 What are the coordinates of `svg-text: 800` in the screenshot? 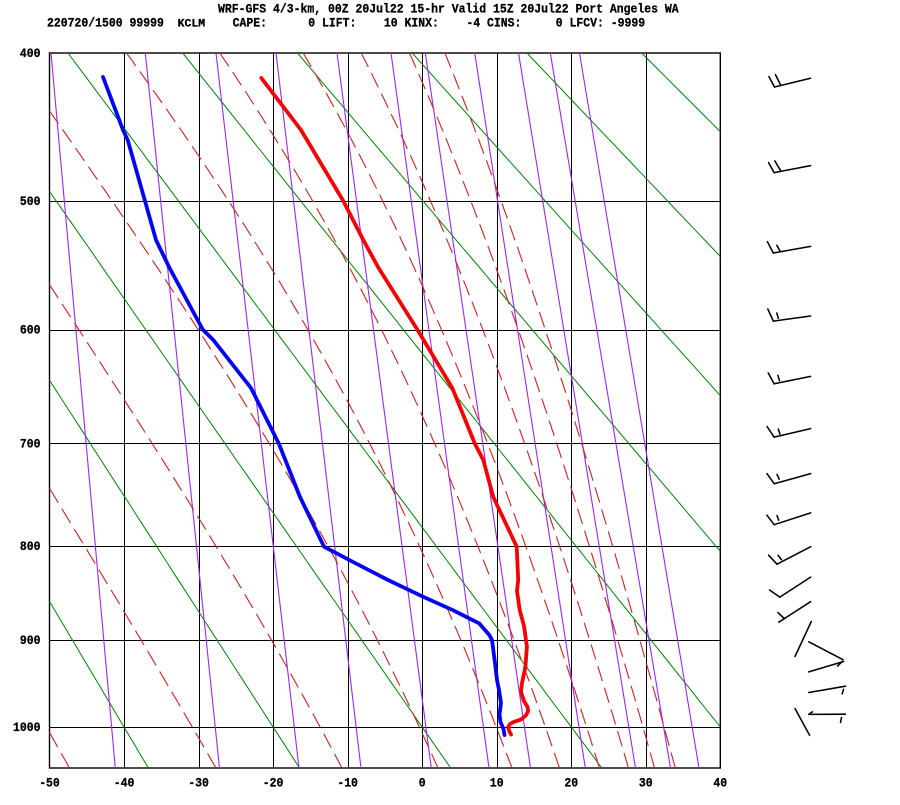 It's located at (30, 546).